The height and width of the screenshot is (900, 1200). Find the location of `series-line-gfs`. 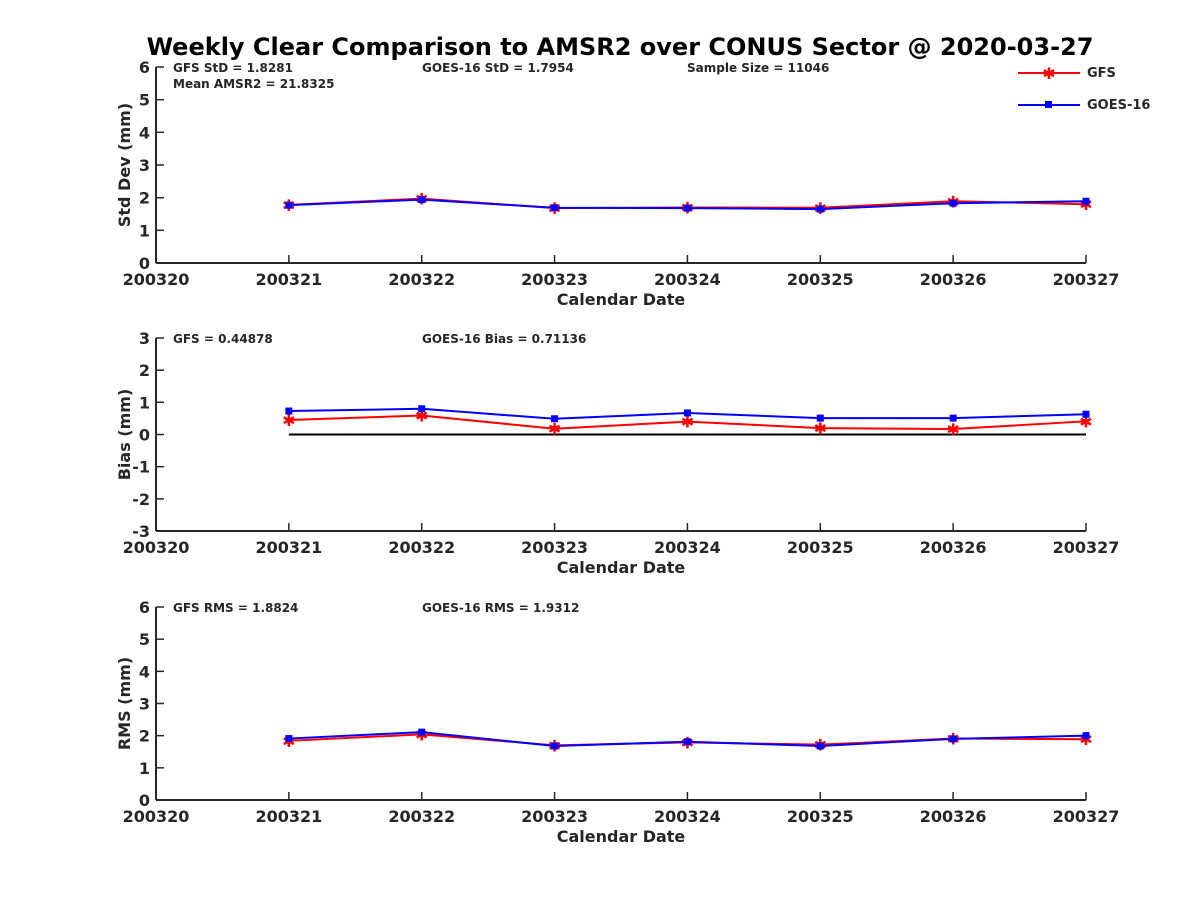

series-line-gfs is located at coordinates (687, 422).